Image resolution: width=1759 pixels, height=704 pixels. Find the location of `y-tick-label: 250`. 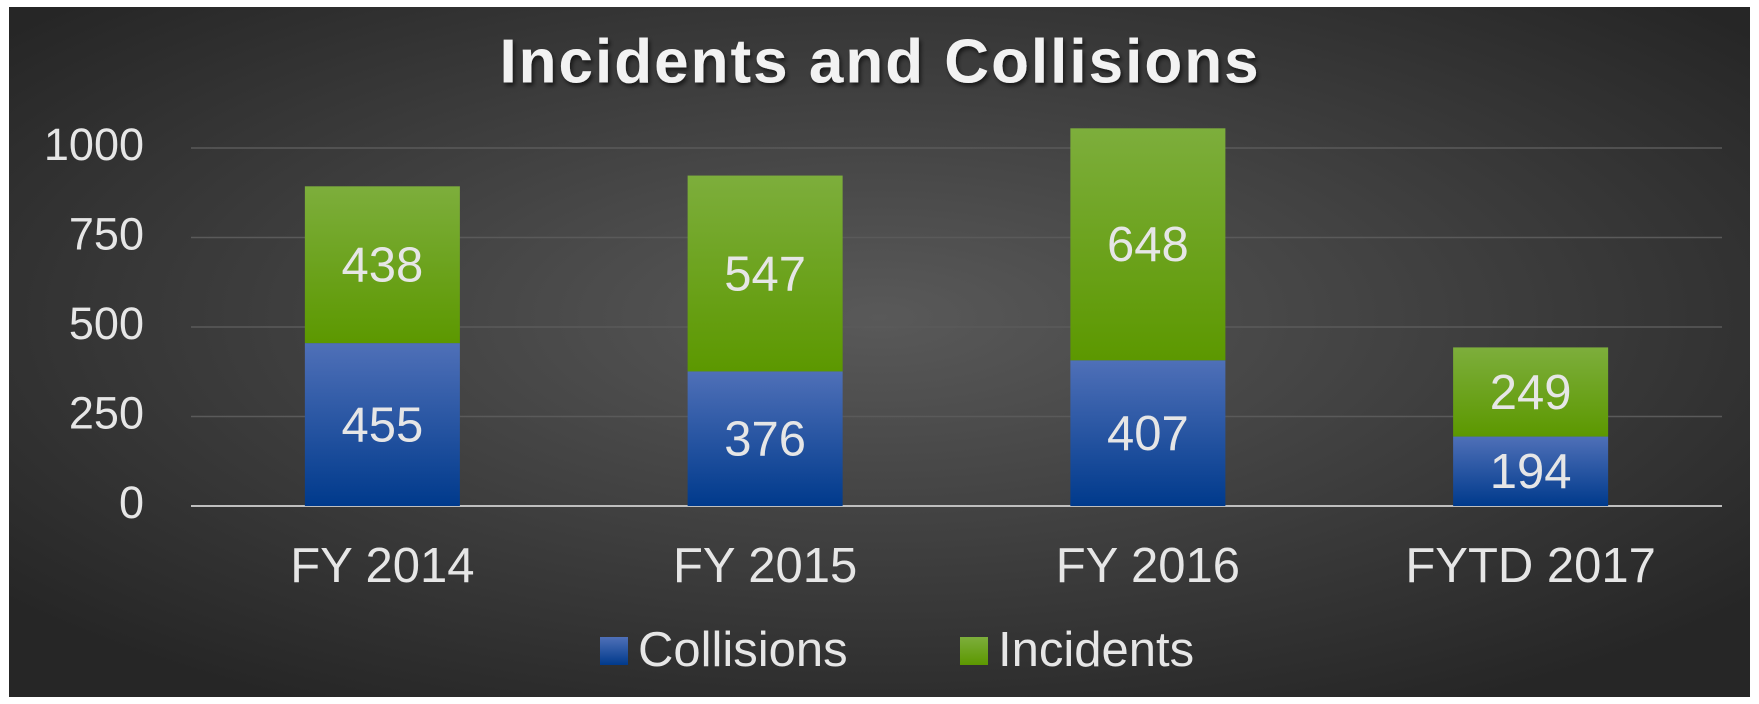

y-tick-label: 250 is located at coordinates (106, 412).